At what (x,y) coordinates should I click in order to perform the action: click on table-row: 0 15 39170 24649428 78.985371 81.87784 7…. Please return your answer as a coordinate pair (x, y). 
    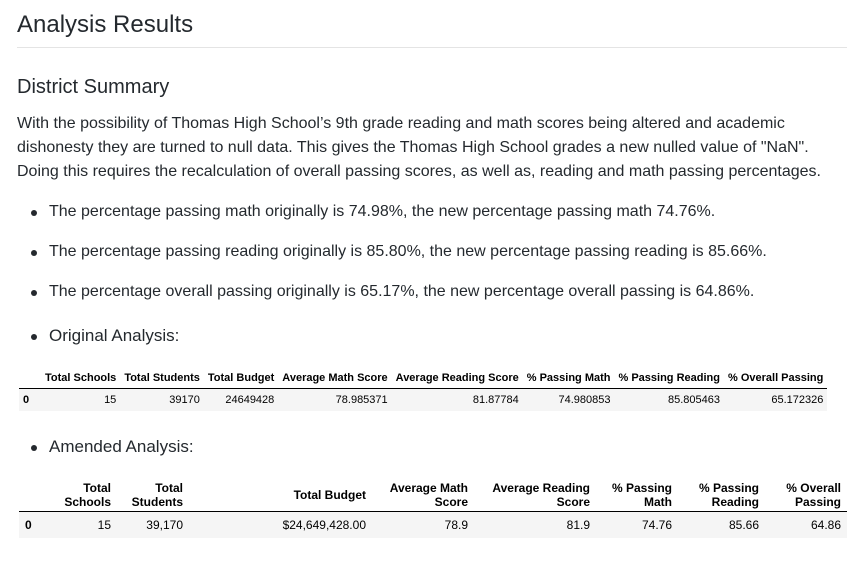
    Looking at the image, I should click on (423, 399).